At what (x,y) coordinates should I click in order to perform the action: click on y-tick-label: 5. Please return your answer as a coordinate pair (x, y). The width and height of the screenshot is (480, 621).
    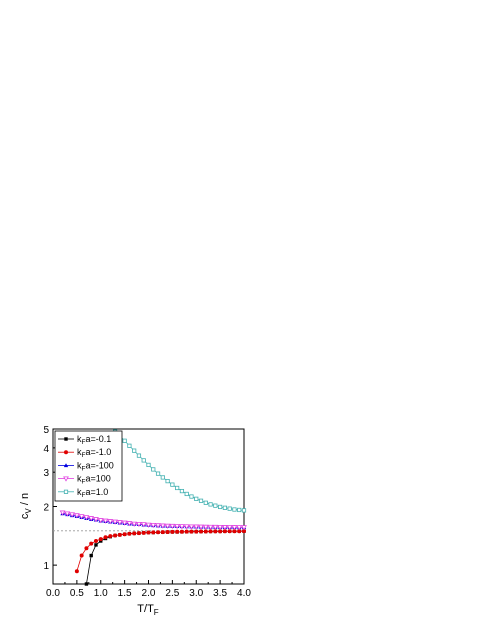
    Looking at the image, I should click on (46, 430).